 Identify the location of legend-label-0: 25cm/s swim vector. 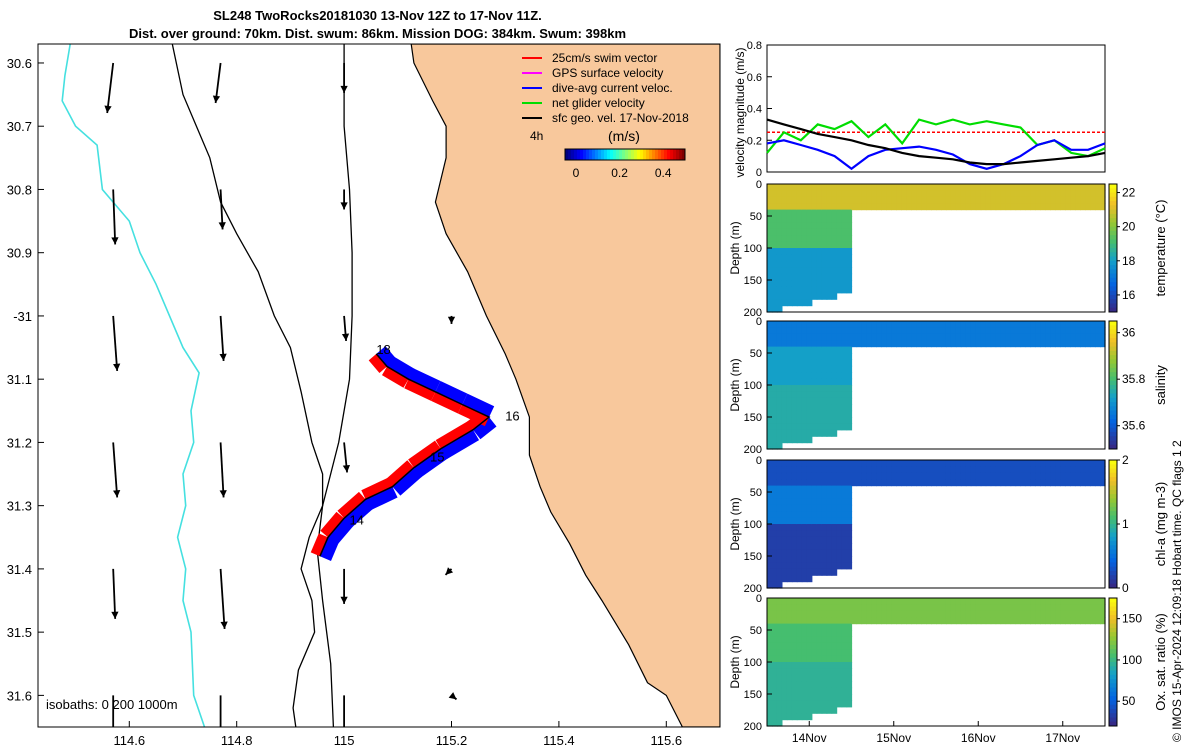
(604, 58).